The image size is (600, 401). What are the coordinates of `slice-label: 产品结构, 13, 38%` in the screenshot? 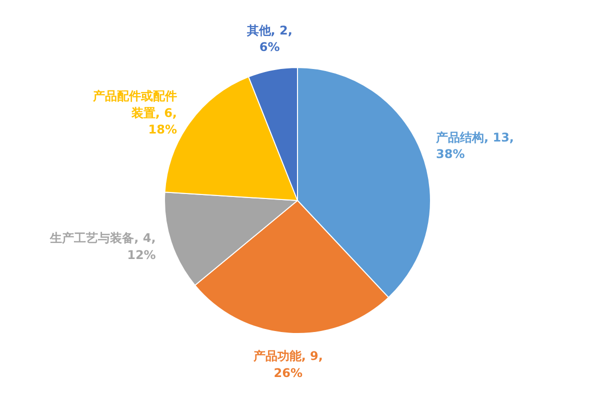 It's located at (474, 146).